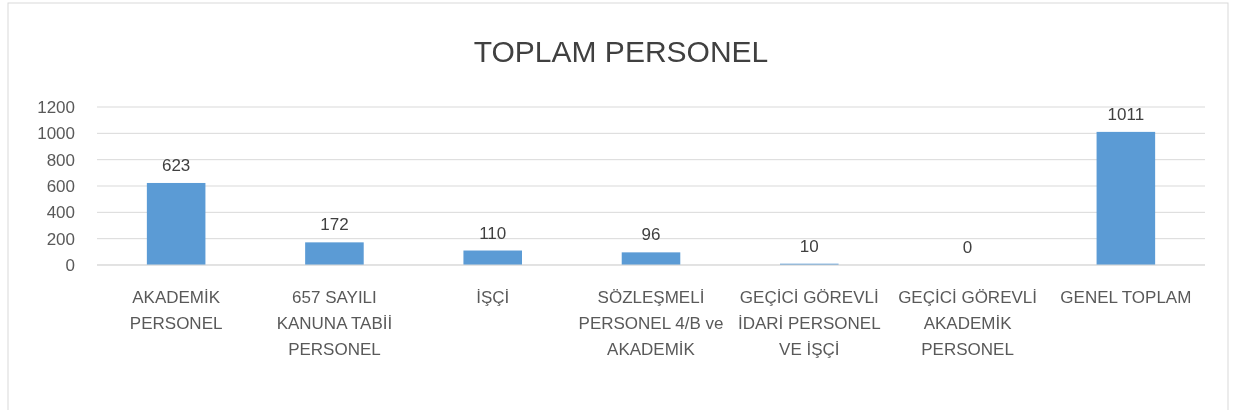 The image size is (1234, 410). What do you see at coordinates (60, 213) in the screenshot?
I see `y-tick-label: 400` at bounding box center [60, 213].